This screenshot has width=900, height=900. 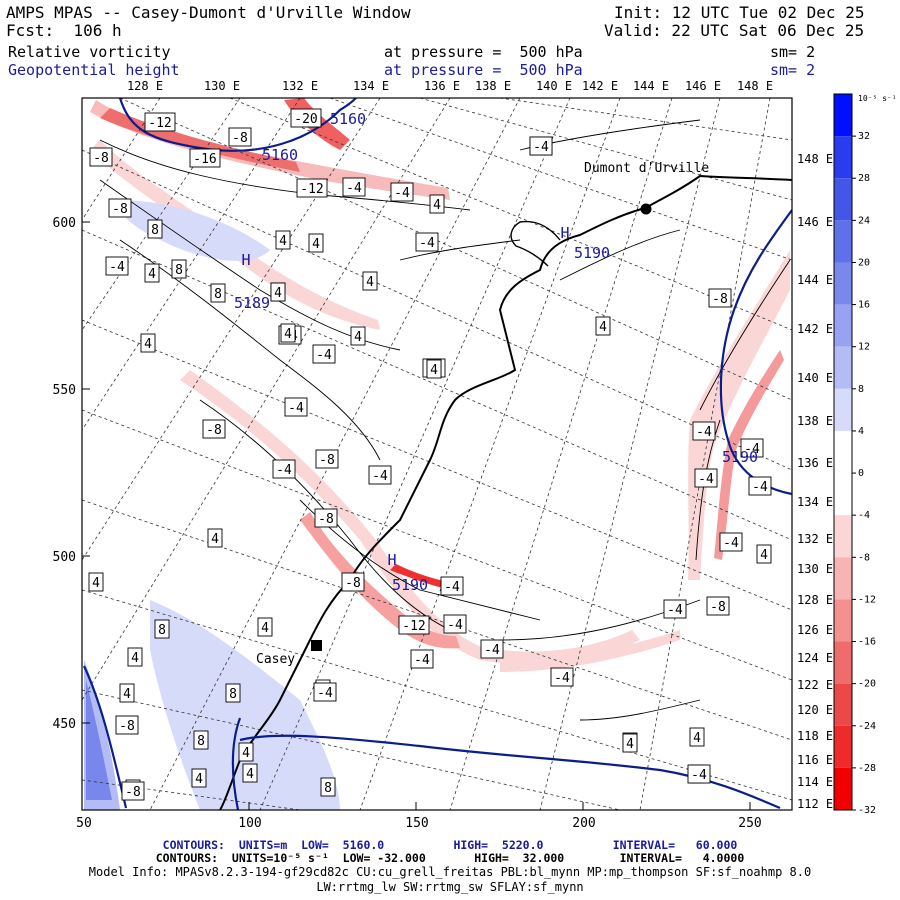 What do you see at coordinates (734, 30) in the screenshot?
I see `valid-time: Valid: 22 UTC Sat 06 Dec 25` at bounding box center [734, 30].